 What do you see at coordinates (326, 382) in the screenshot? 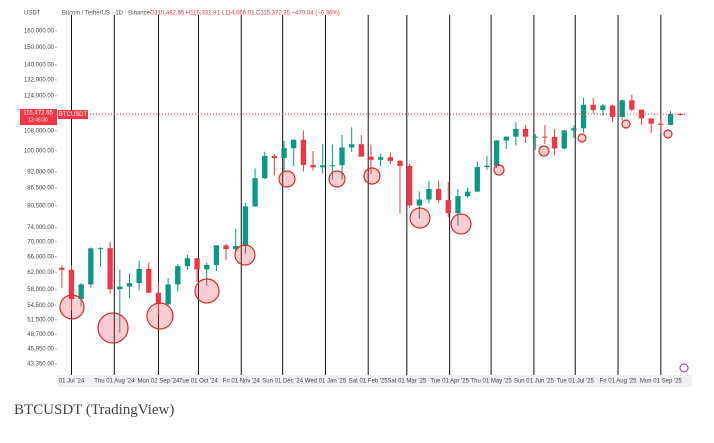
I see `x-tick-label: Wed 01 Jan '25` at bounding box center [326, 382].